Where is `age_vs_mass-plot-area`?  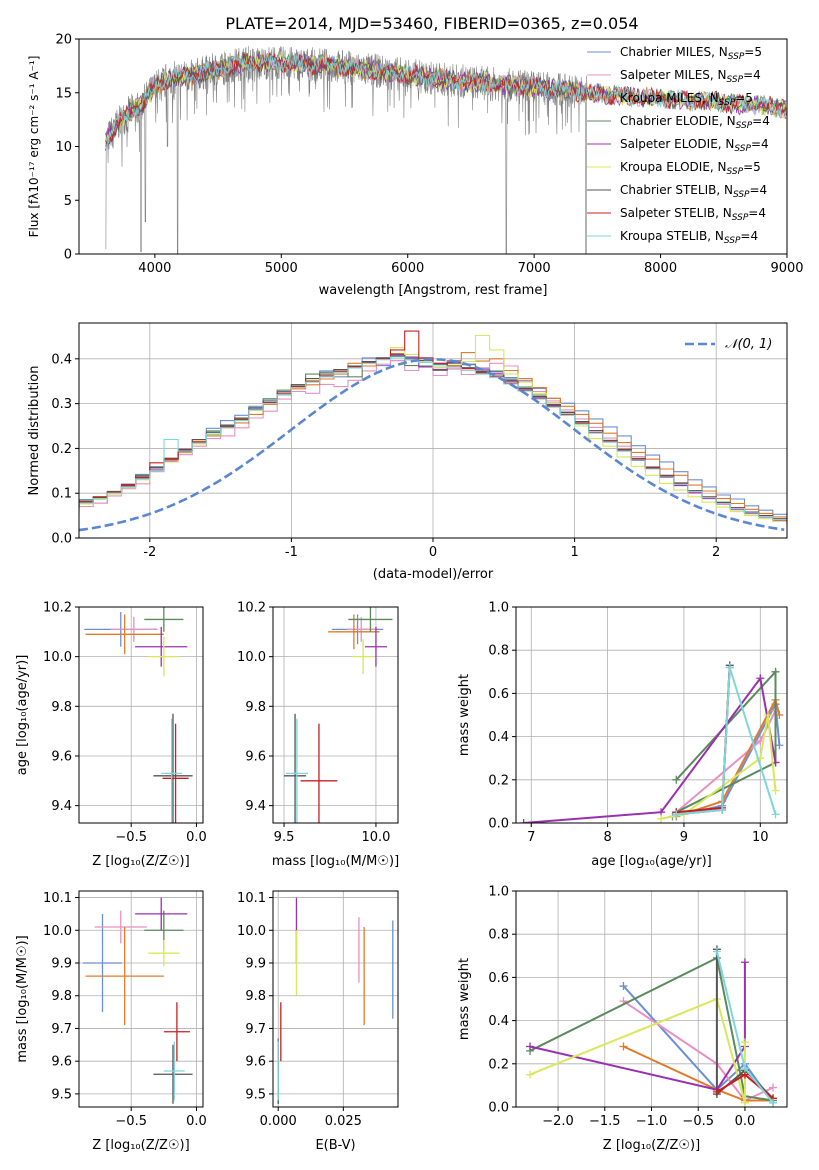 age_vs_mass-plot-area is located at coordinates (335, 715).